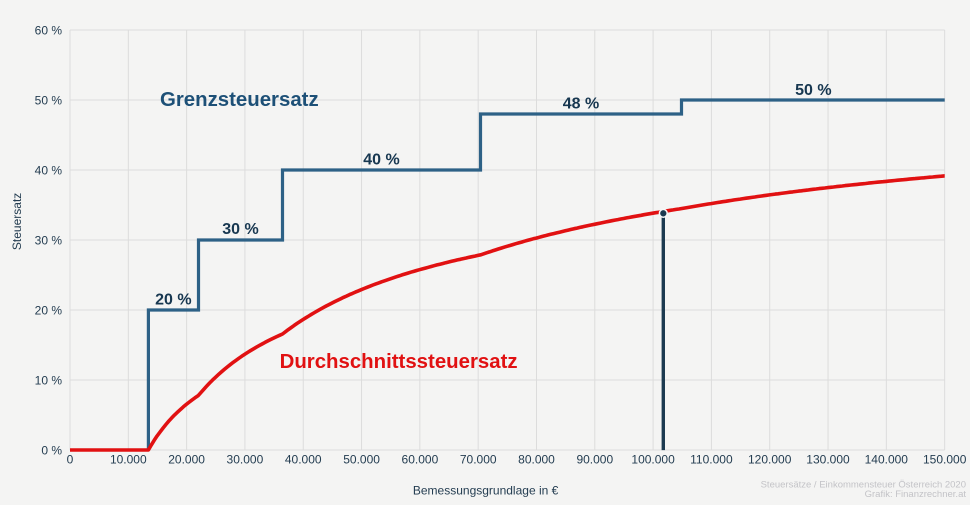 This screenshot has height=505, width=970. What do you see at coordinates (17, 221) in the screenshot?
I see `svg-text: Steuersatz` at bounding box center [17, 221].